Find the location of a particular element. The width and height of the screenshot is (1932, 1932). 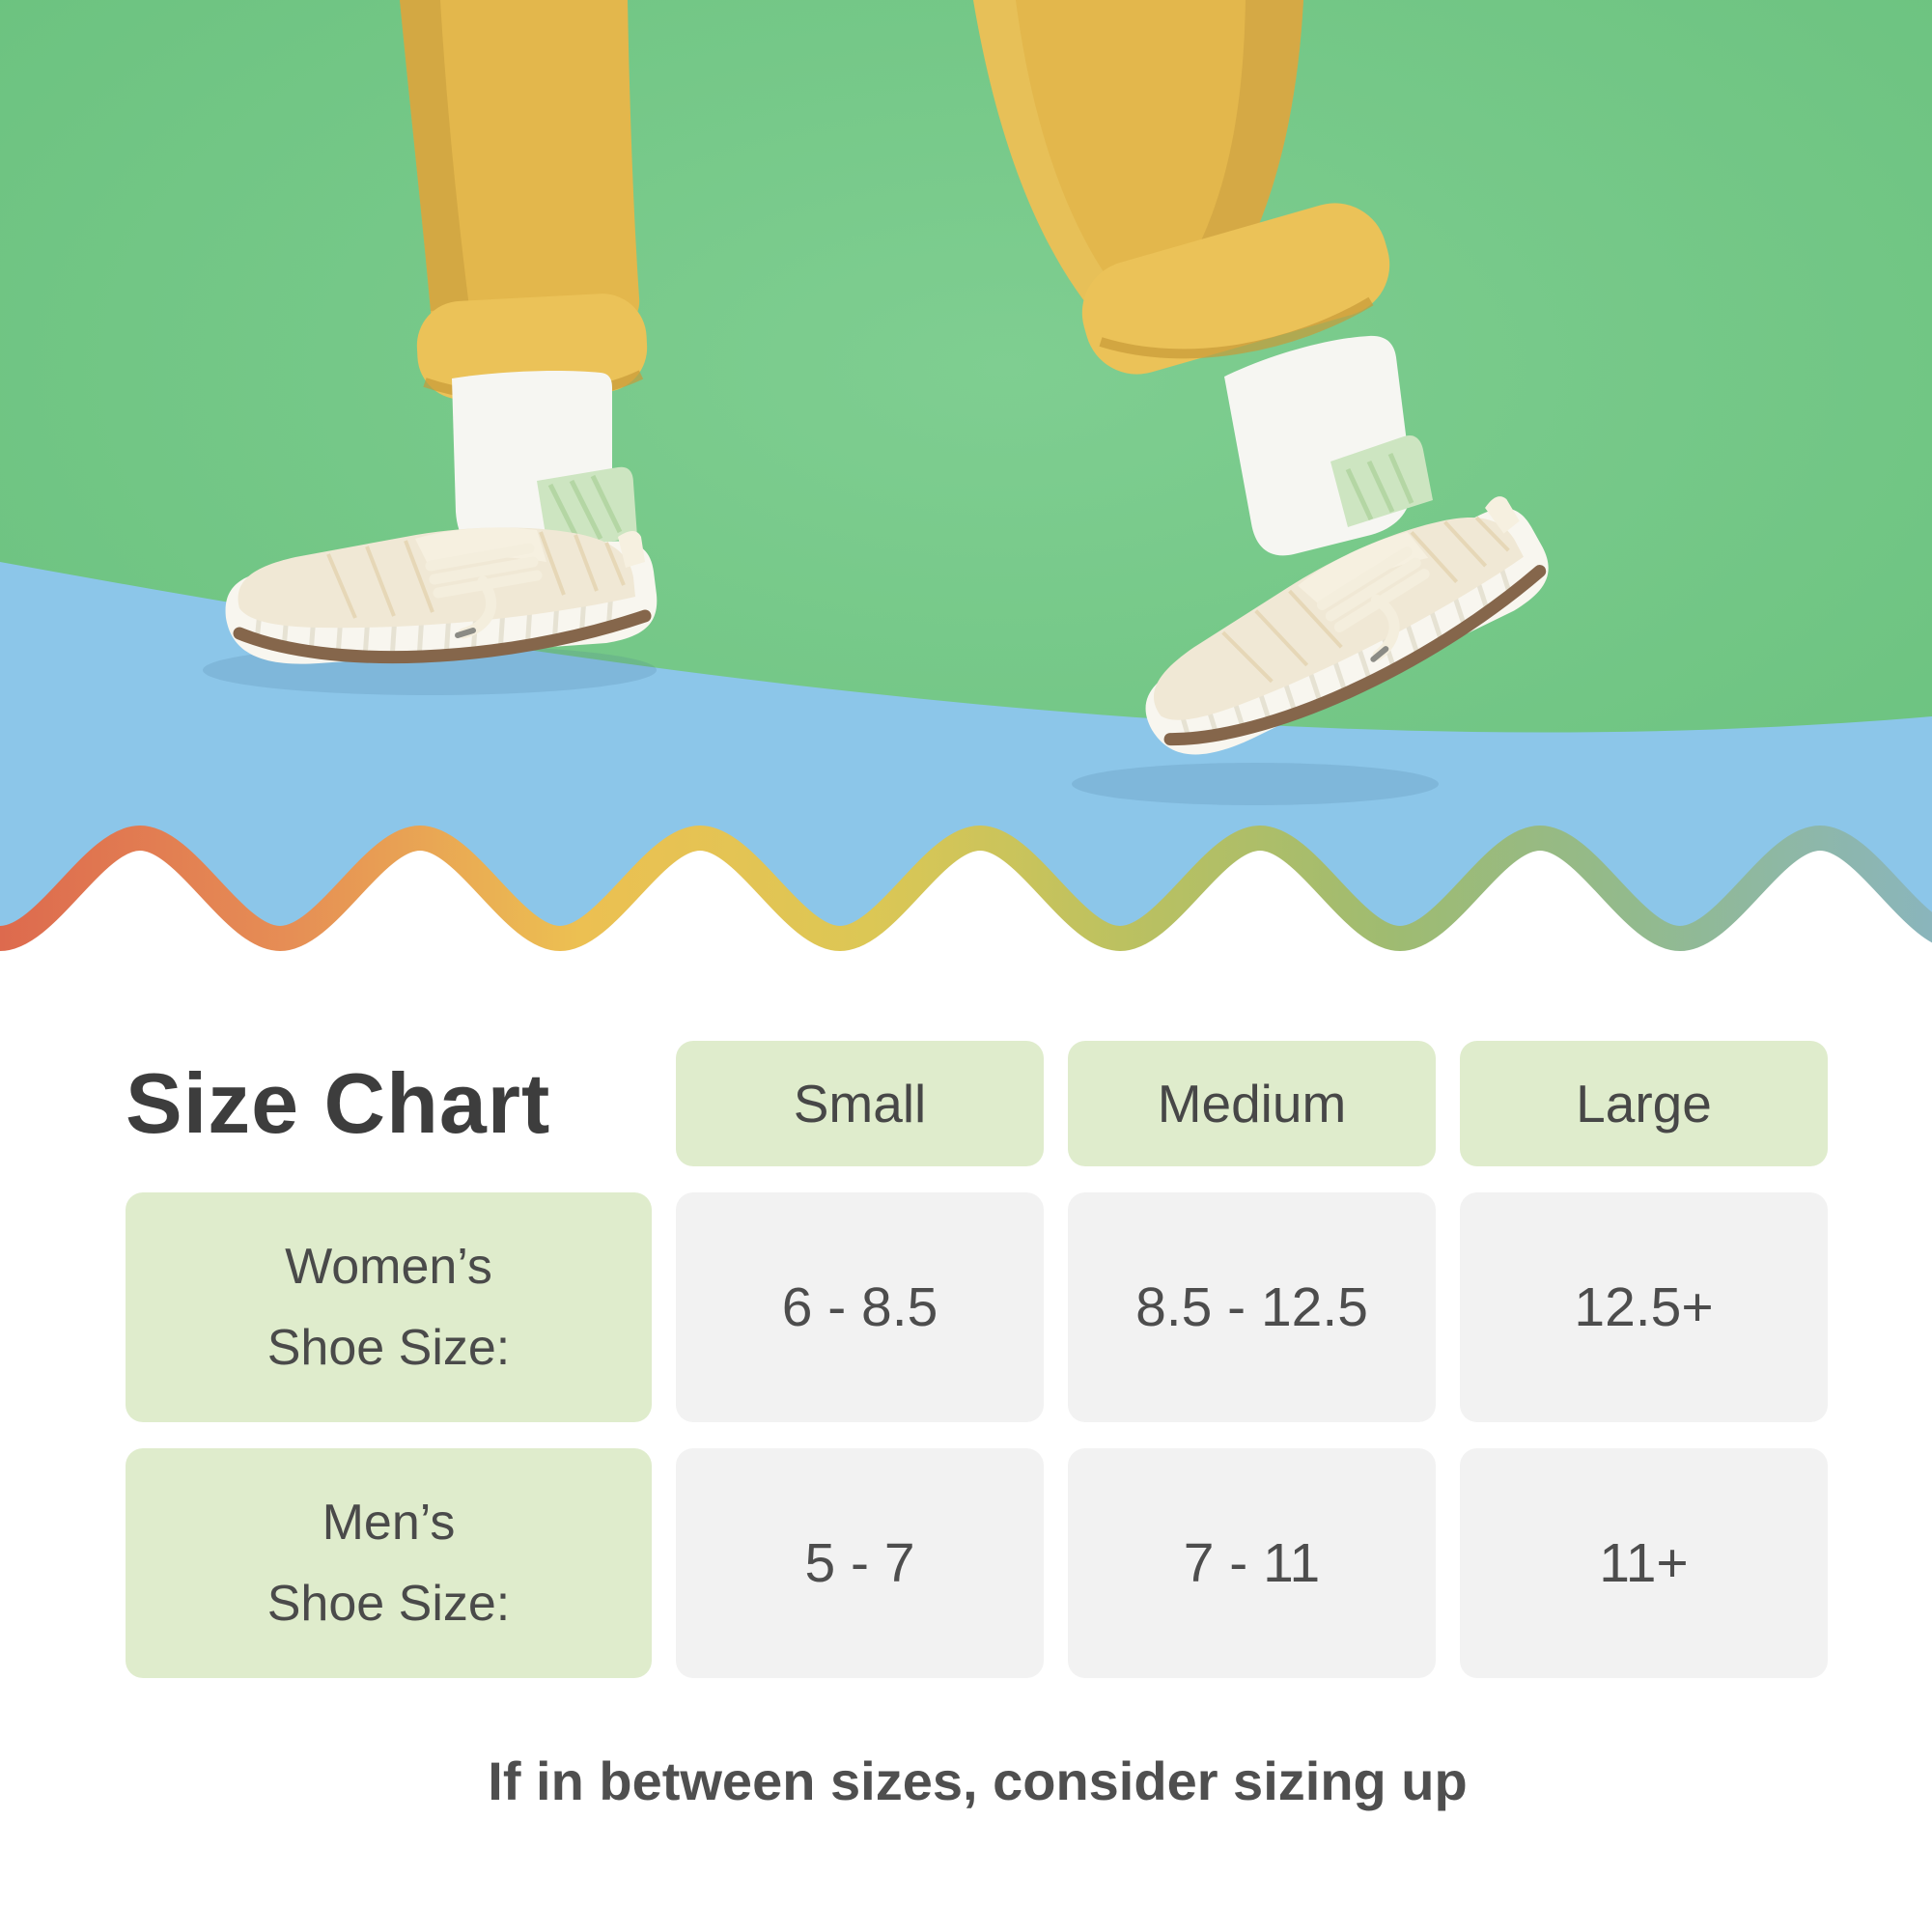

left-pant-fold-shadow is located at coordinates (435, 156).